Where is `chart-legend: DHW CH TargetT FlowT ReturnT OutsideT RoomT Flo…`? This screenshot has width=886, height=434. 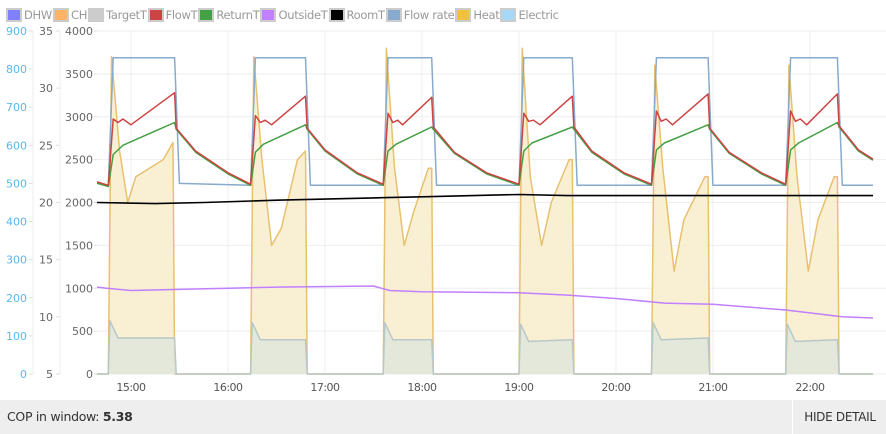
chart-legend: DHW CH TargetT FlowT ReturnT OutsideT RoomT Flo… is located at coordinates (283, 15).